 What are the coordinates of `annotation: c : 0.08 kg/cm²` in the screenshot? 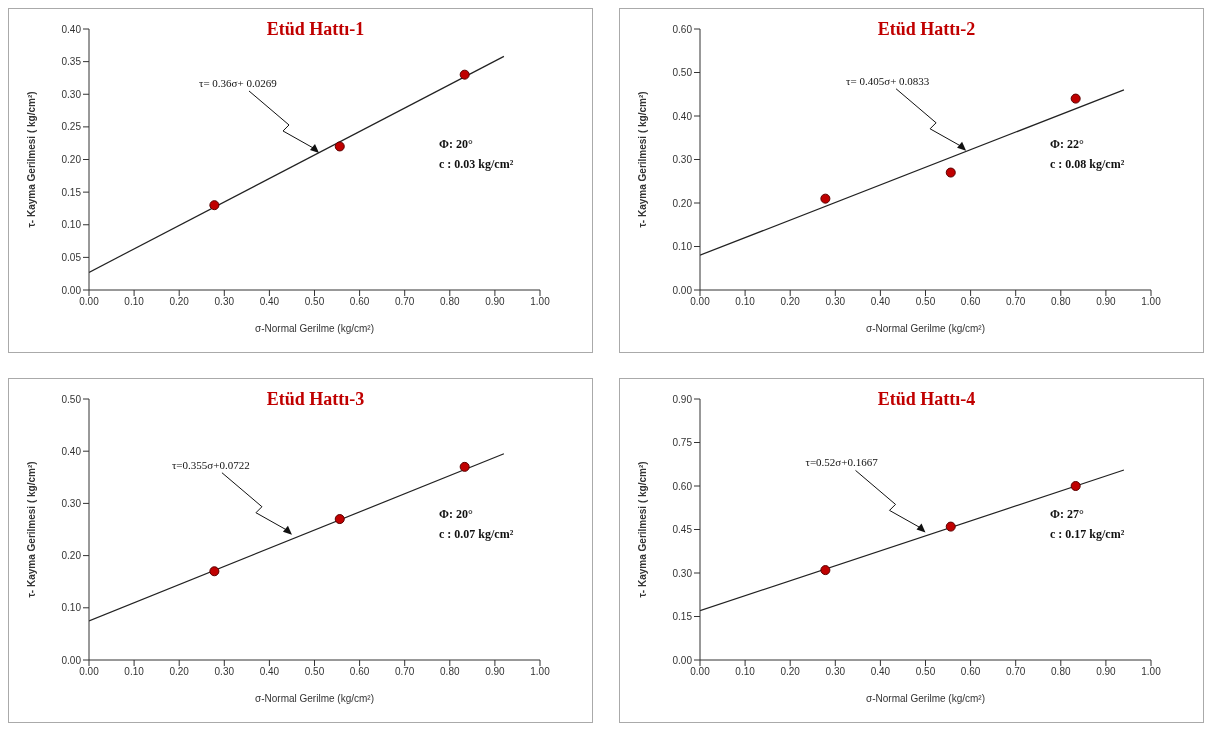 It's located at (1087, 164).